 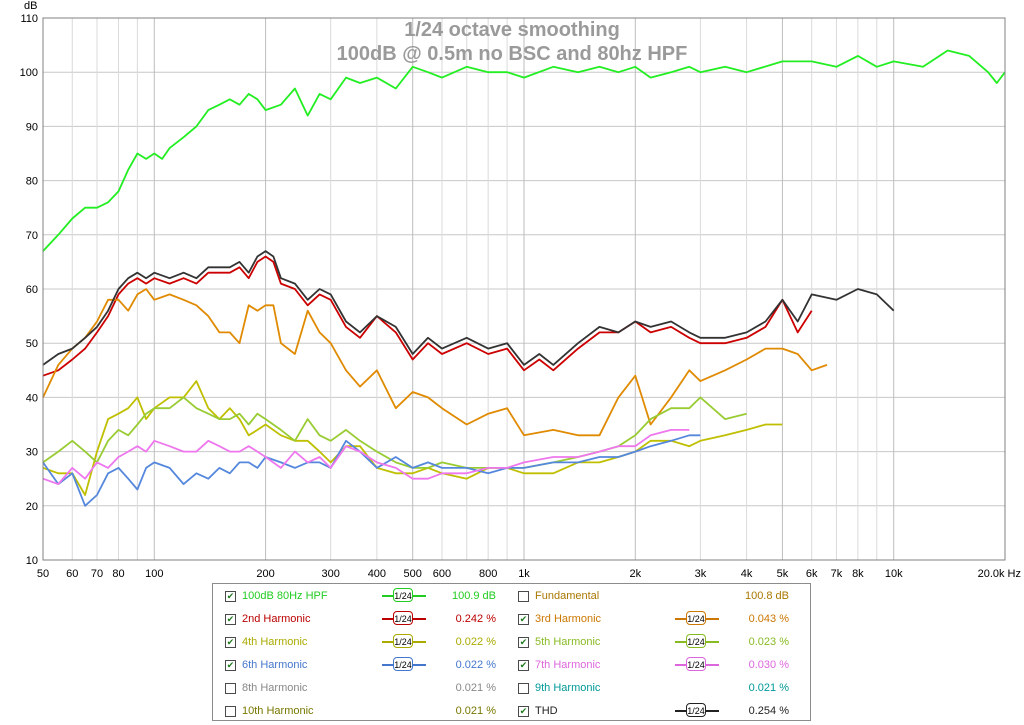 I want to click on legend-value: 0.023 %, so click(x=768, y=642).